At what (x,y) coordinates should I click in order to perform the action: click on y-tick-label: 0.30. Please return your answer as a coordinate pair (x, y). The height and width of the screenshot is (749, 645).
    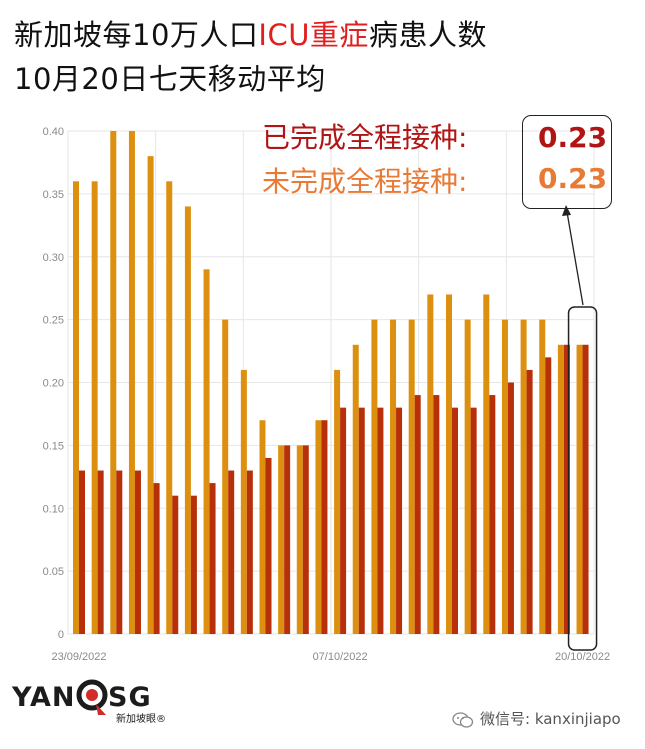
    Looking at the image, I should click on (53, 258).